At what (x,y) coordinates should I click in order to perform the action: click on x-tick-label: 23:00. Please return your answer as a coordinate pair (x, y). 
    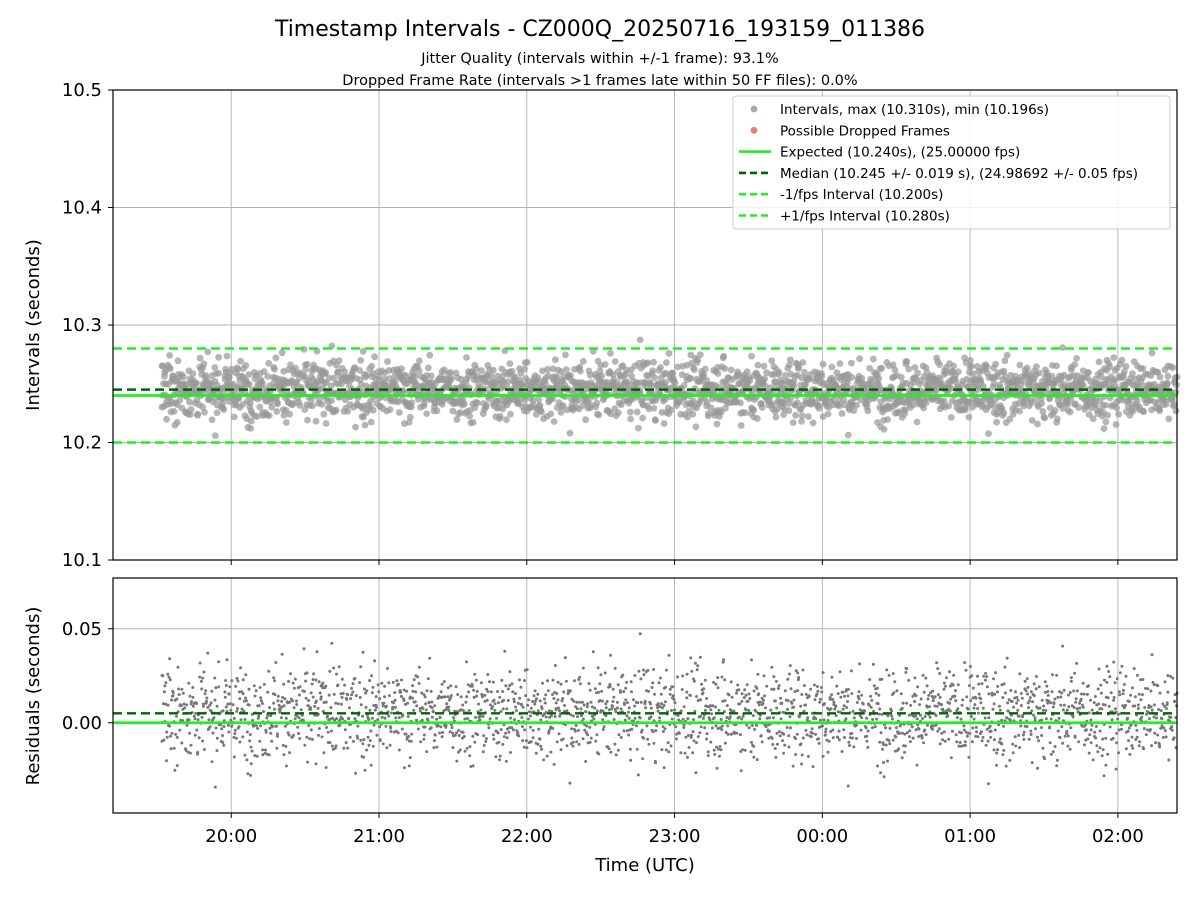
    Looking at the image, I should click on (675, 836).